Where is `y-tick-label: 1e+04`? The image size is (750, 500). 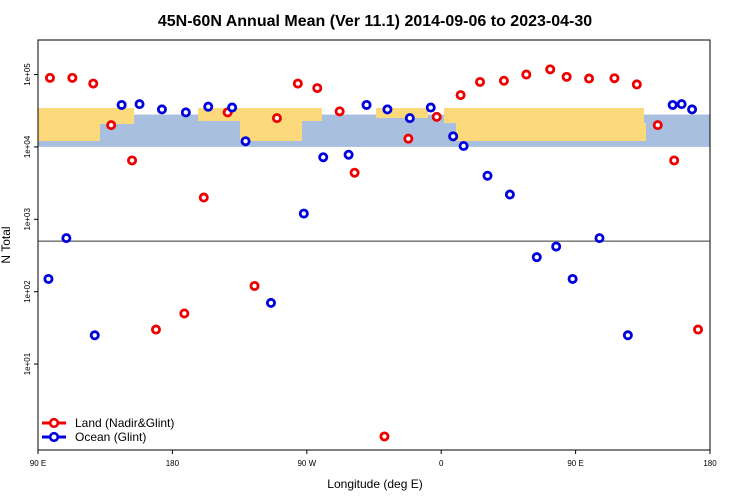 y-tick-label: 1e+04 is located at coordinates (27, 146).